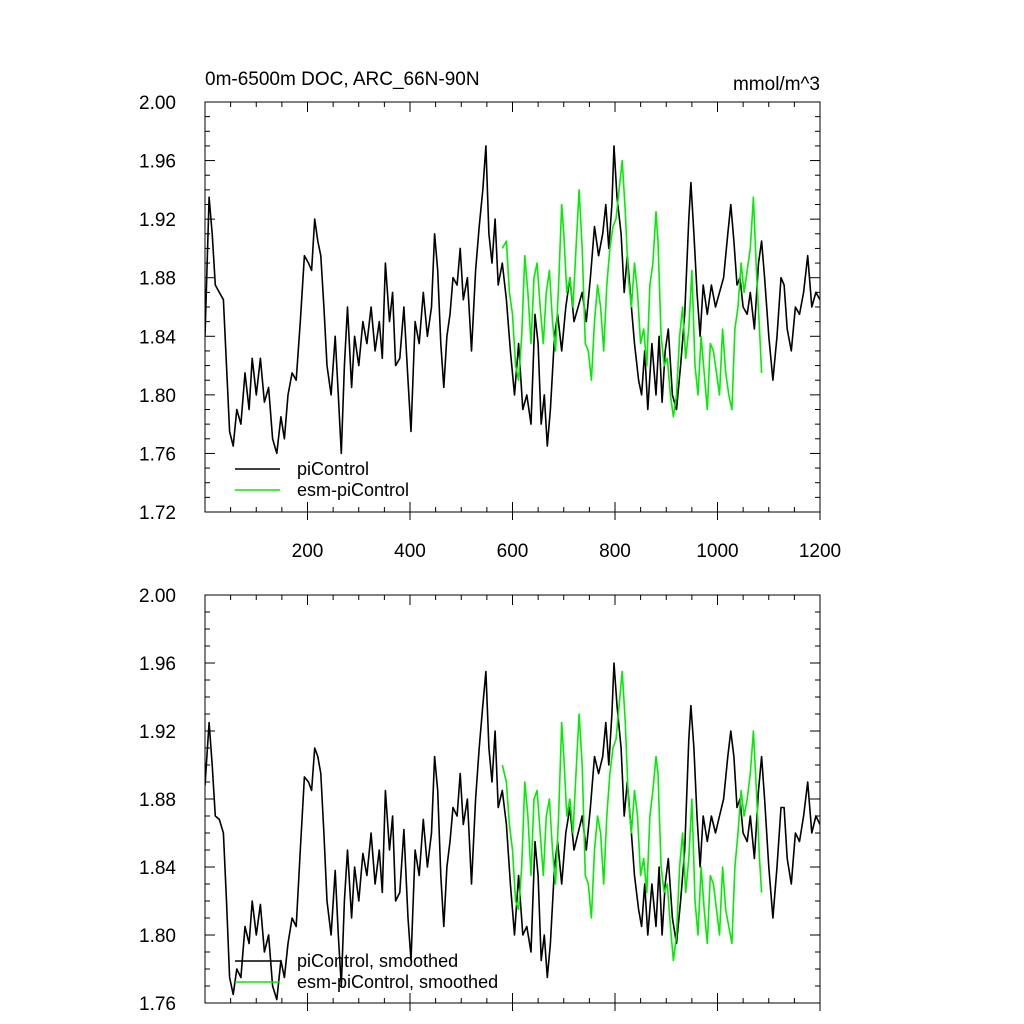  I want to click on series-line-esm-picontrol, so click(632, 288).